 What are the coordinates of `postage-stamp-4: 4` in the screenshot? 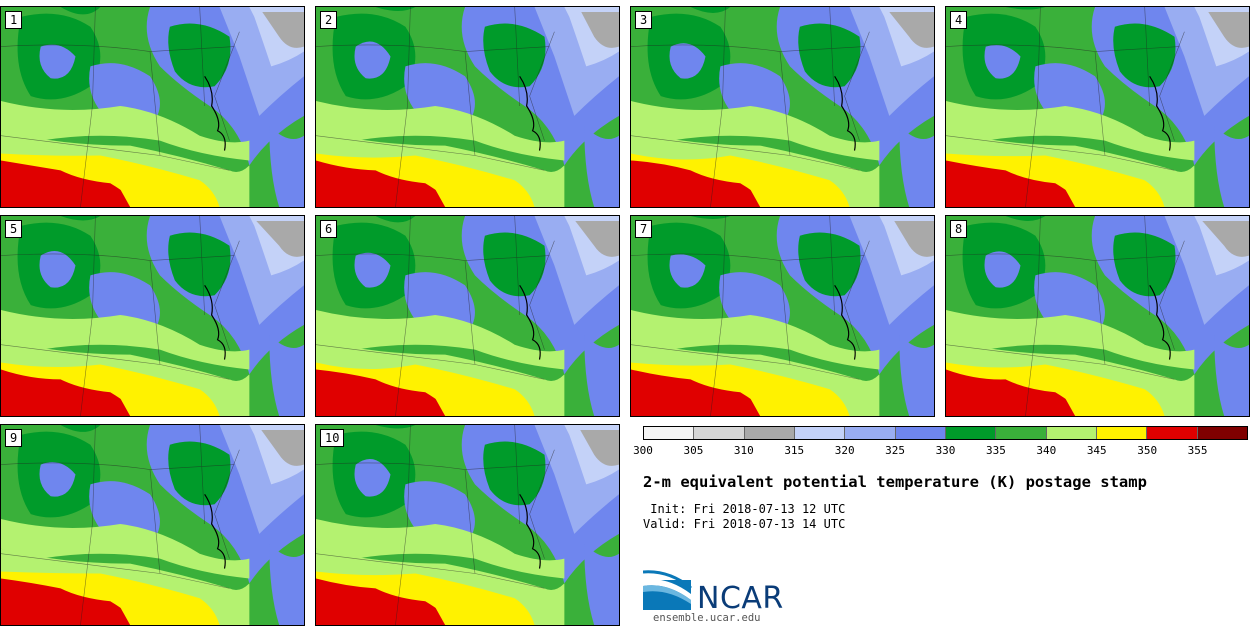 It's located at (1097, 107).